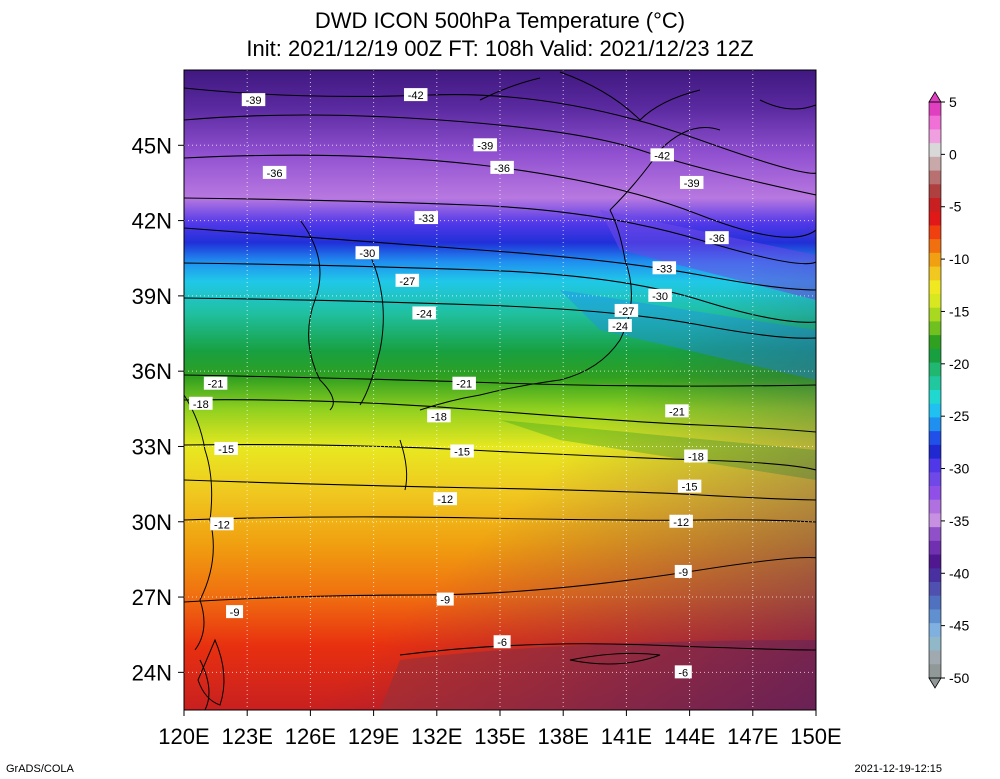  What do you see at coordinates (152, 145) in the screenshot?
I see `y-tick-label: 45N` at bounding box center [152, 145].